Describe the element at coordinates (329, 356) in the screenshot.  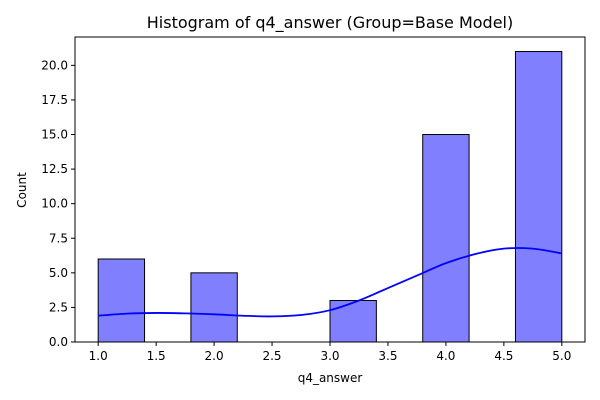
I see `x-tick-label: 3.0` at that location.